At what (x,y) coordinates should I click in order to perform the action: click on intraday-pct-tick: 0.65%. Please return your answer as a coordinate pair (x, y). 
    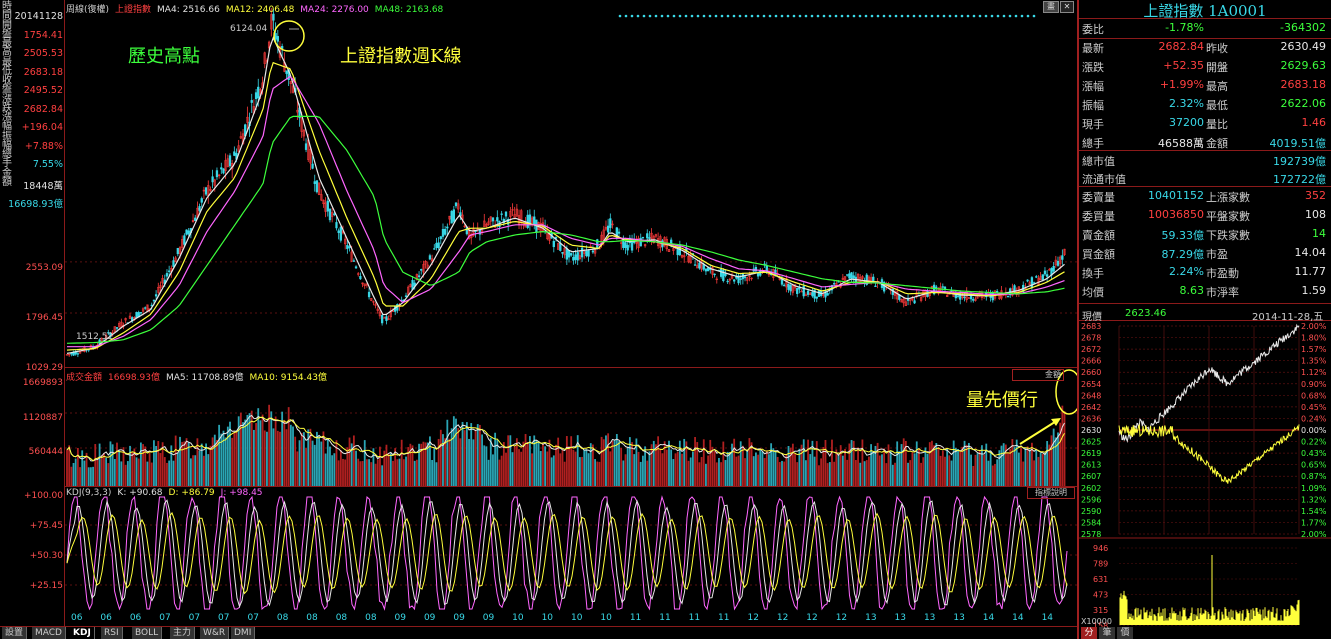
    Looking at the image, I should click on (1314, 465).